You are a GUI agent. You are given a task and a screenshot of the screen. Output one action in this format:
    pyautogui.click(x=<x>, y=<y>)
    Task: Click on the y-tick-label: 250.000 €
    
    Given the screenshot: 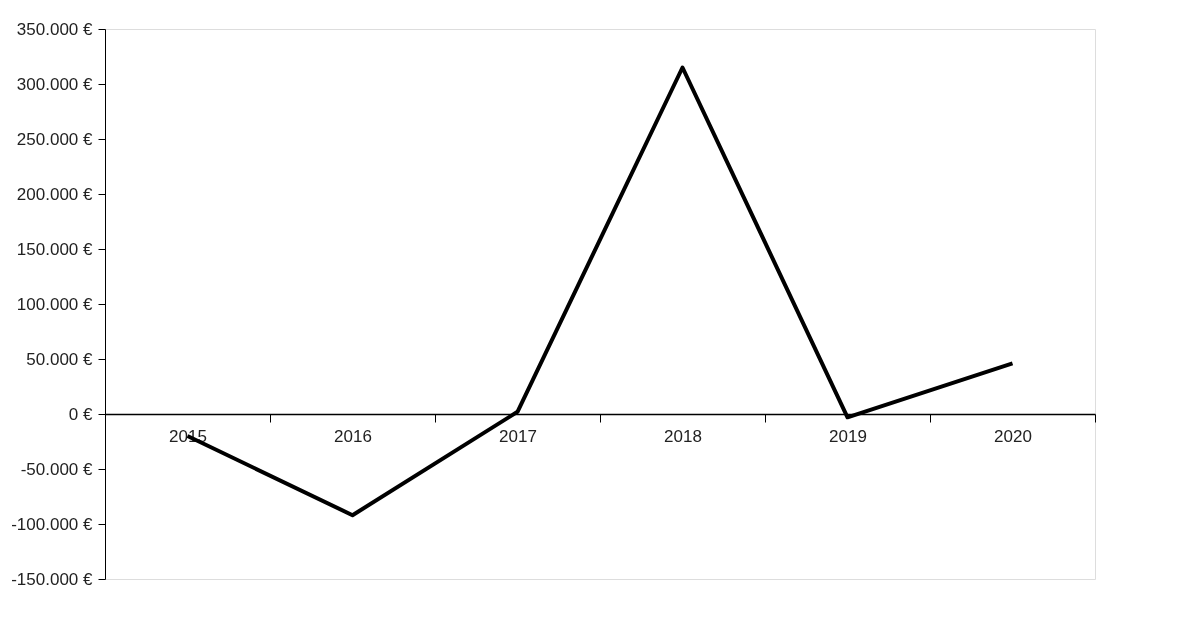 What is the action you would take?
    pyautogui.click(x=55, y=139)
    